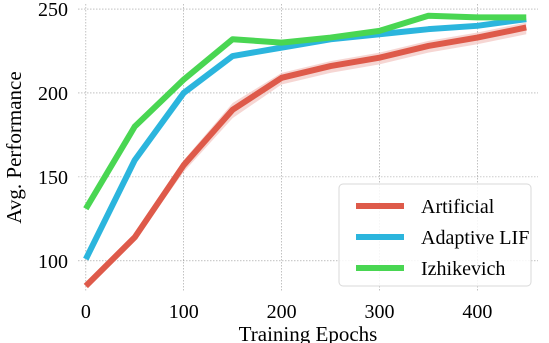 The height and width of the screenshot is (343, 549). Describe the element at coordinates (379, 312) in the screenshot. I see `x-tick-label-3: 300` at that location.